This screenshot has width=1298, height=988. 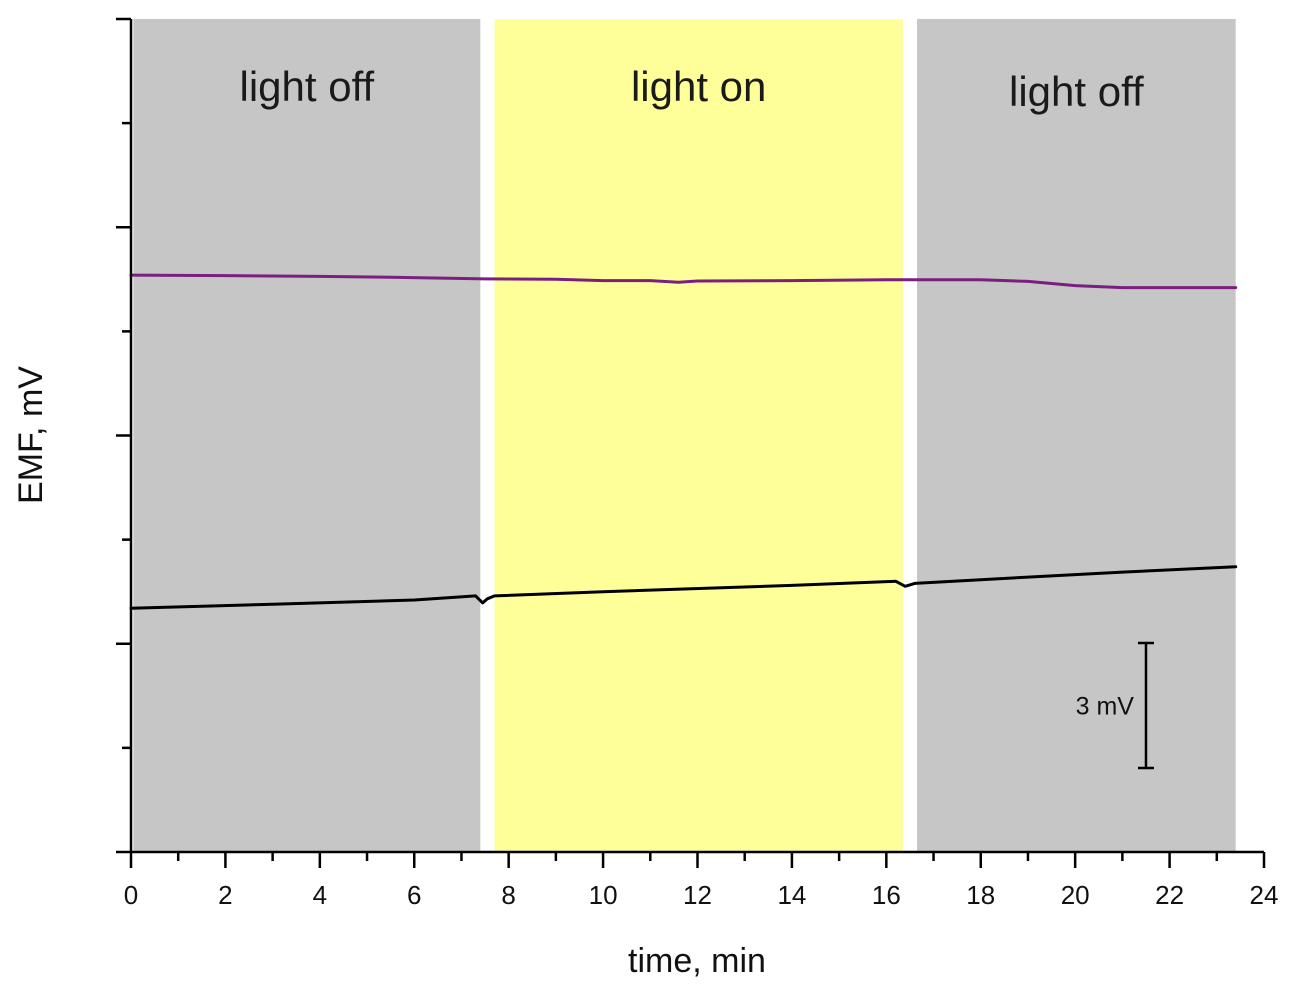 I want to click on x-tick-label: 6, so click(x=414, y=895).